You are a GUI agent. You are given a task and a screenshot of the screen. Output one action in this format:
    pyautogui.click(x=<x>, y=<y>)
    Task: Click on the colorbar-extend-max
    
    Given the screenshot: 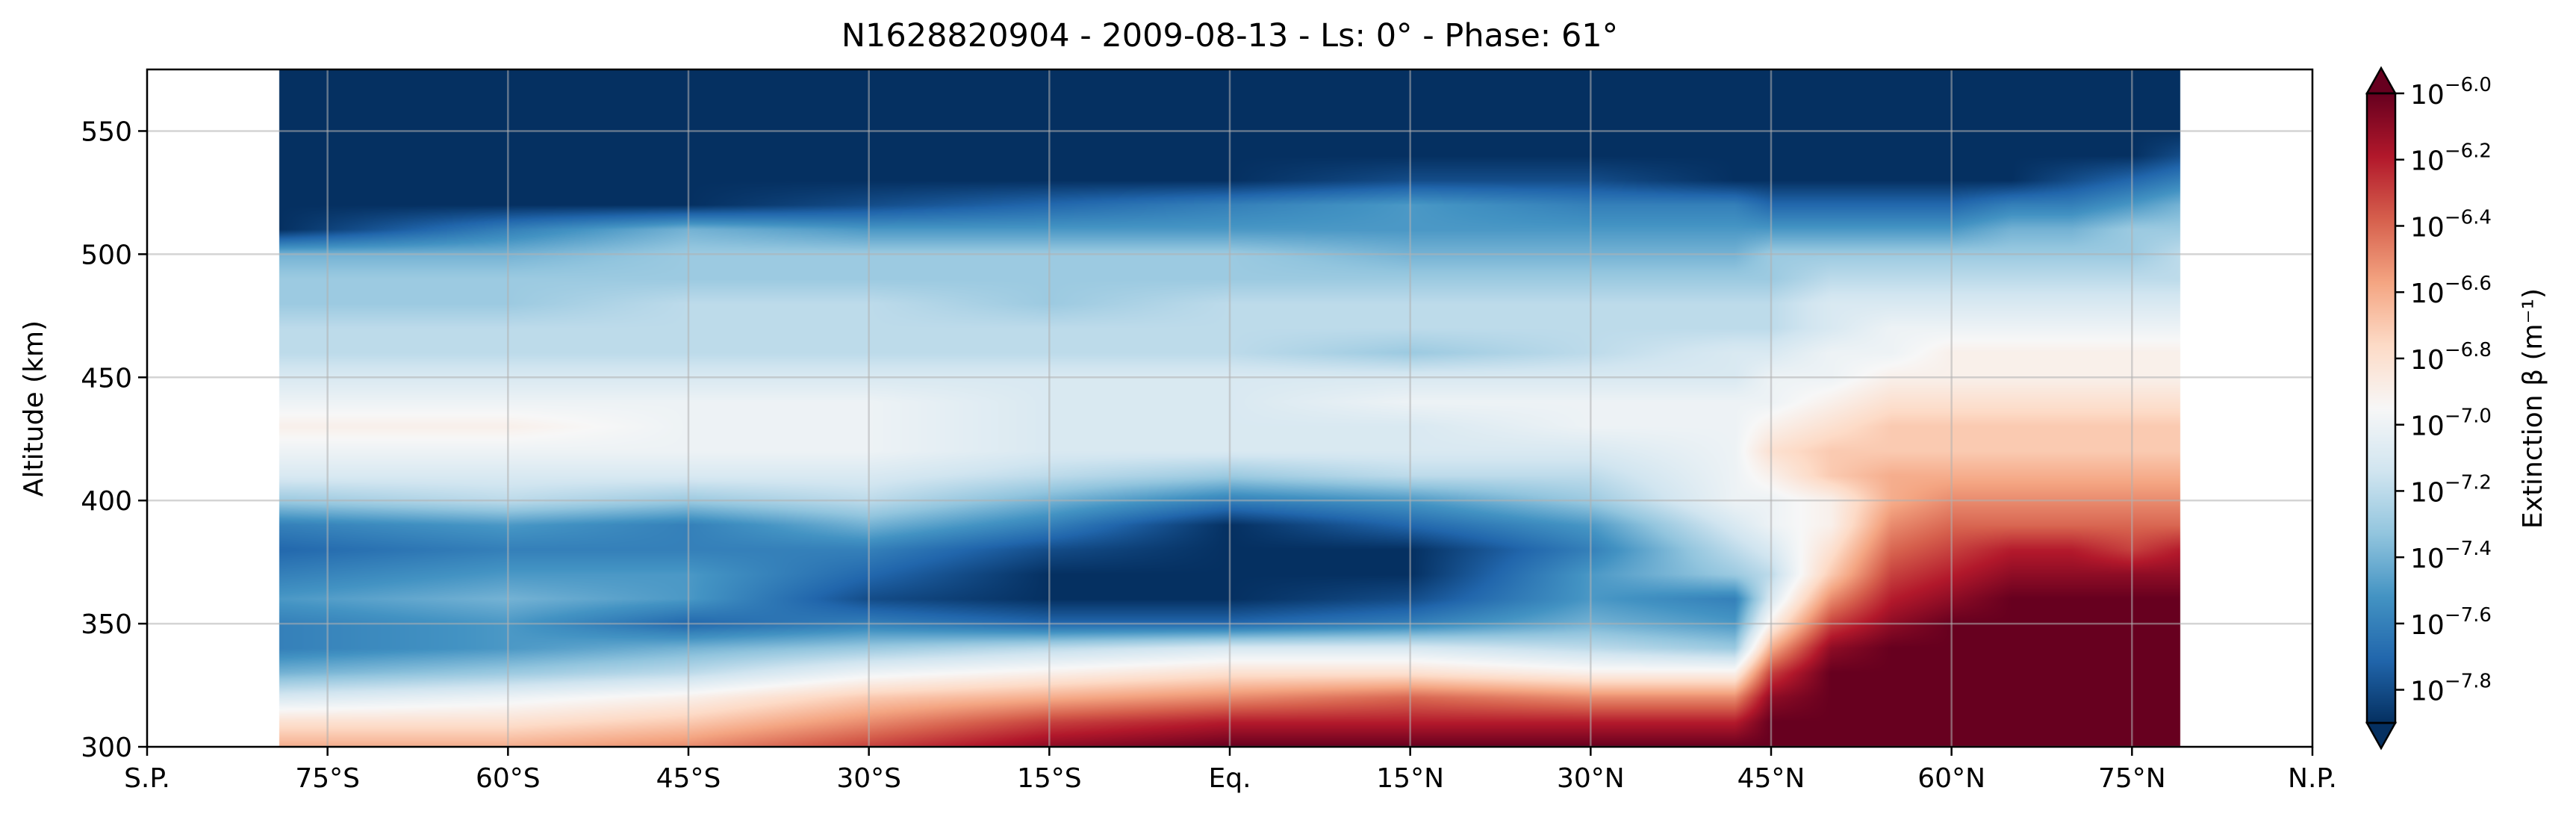 What is the action you would take?
    pyautogui.click(x=2381, y=80)
    